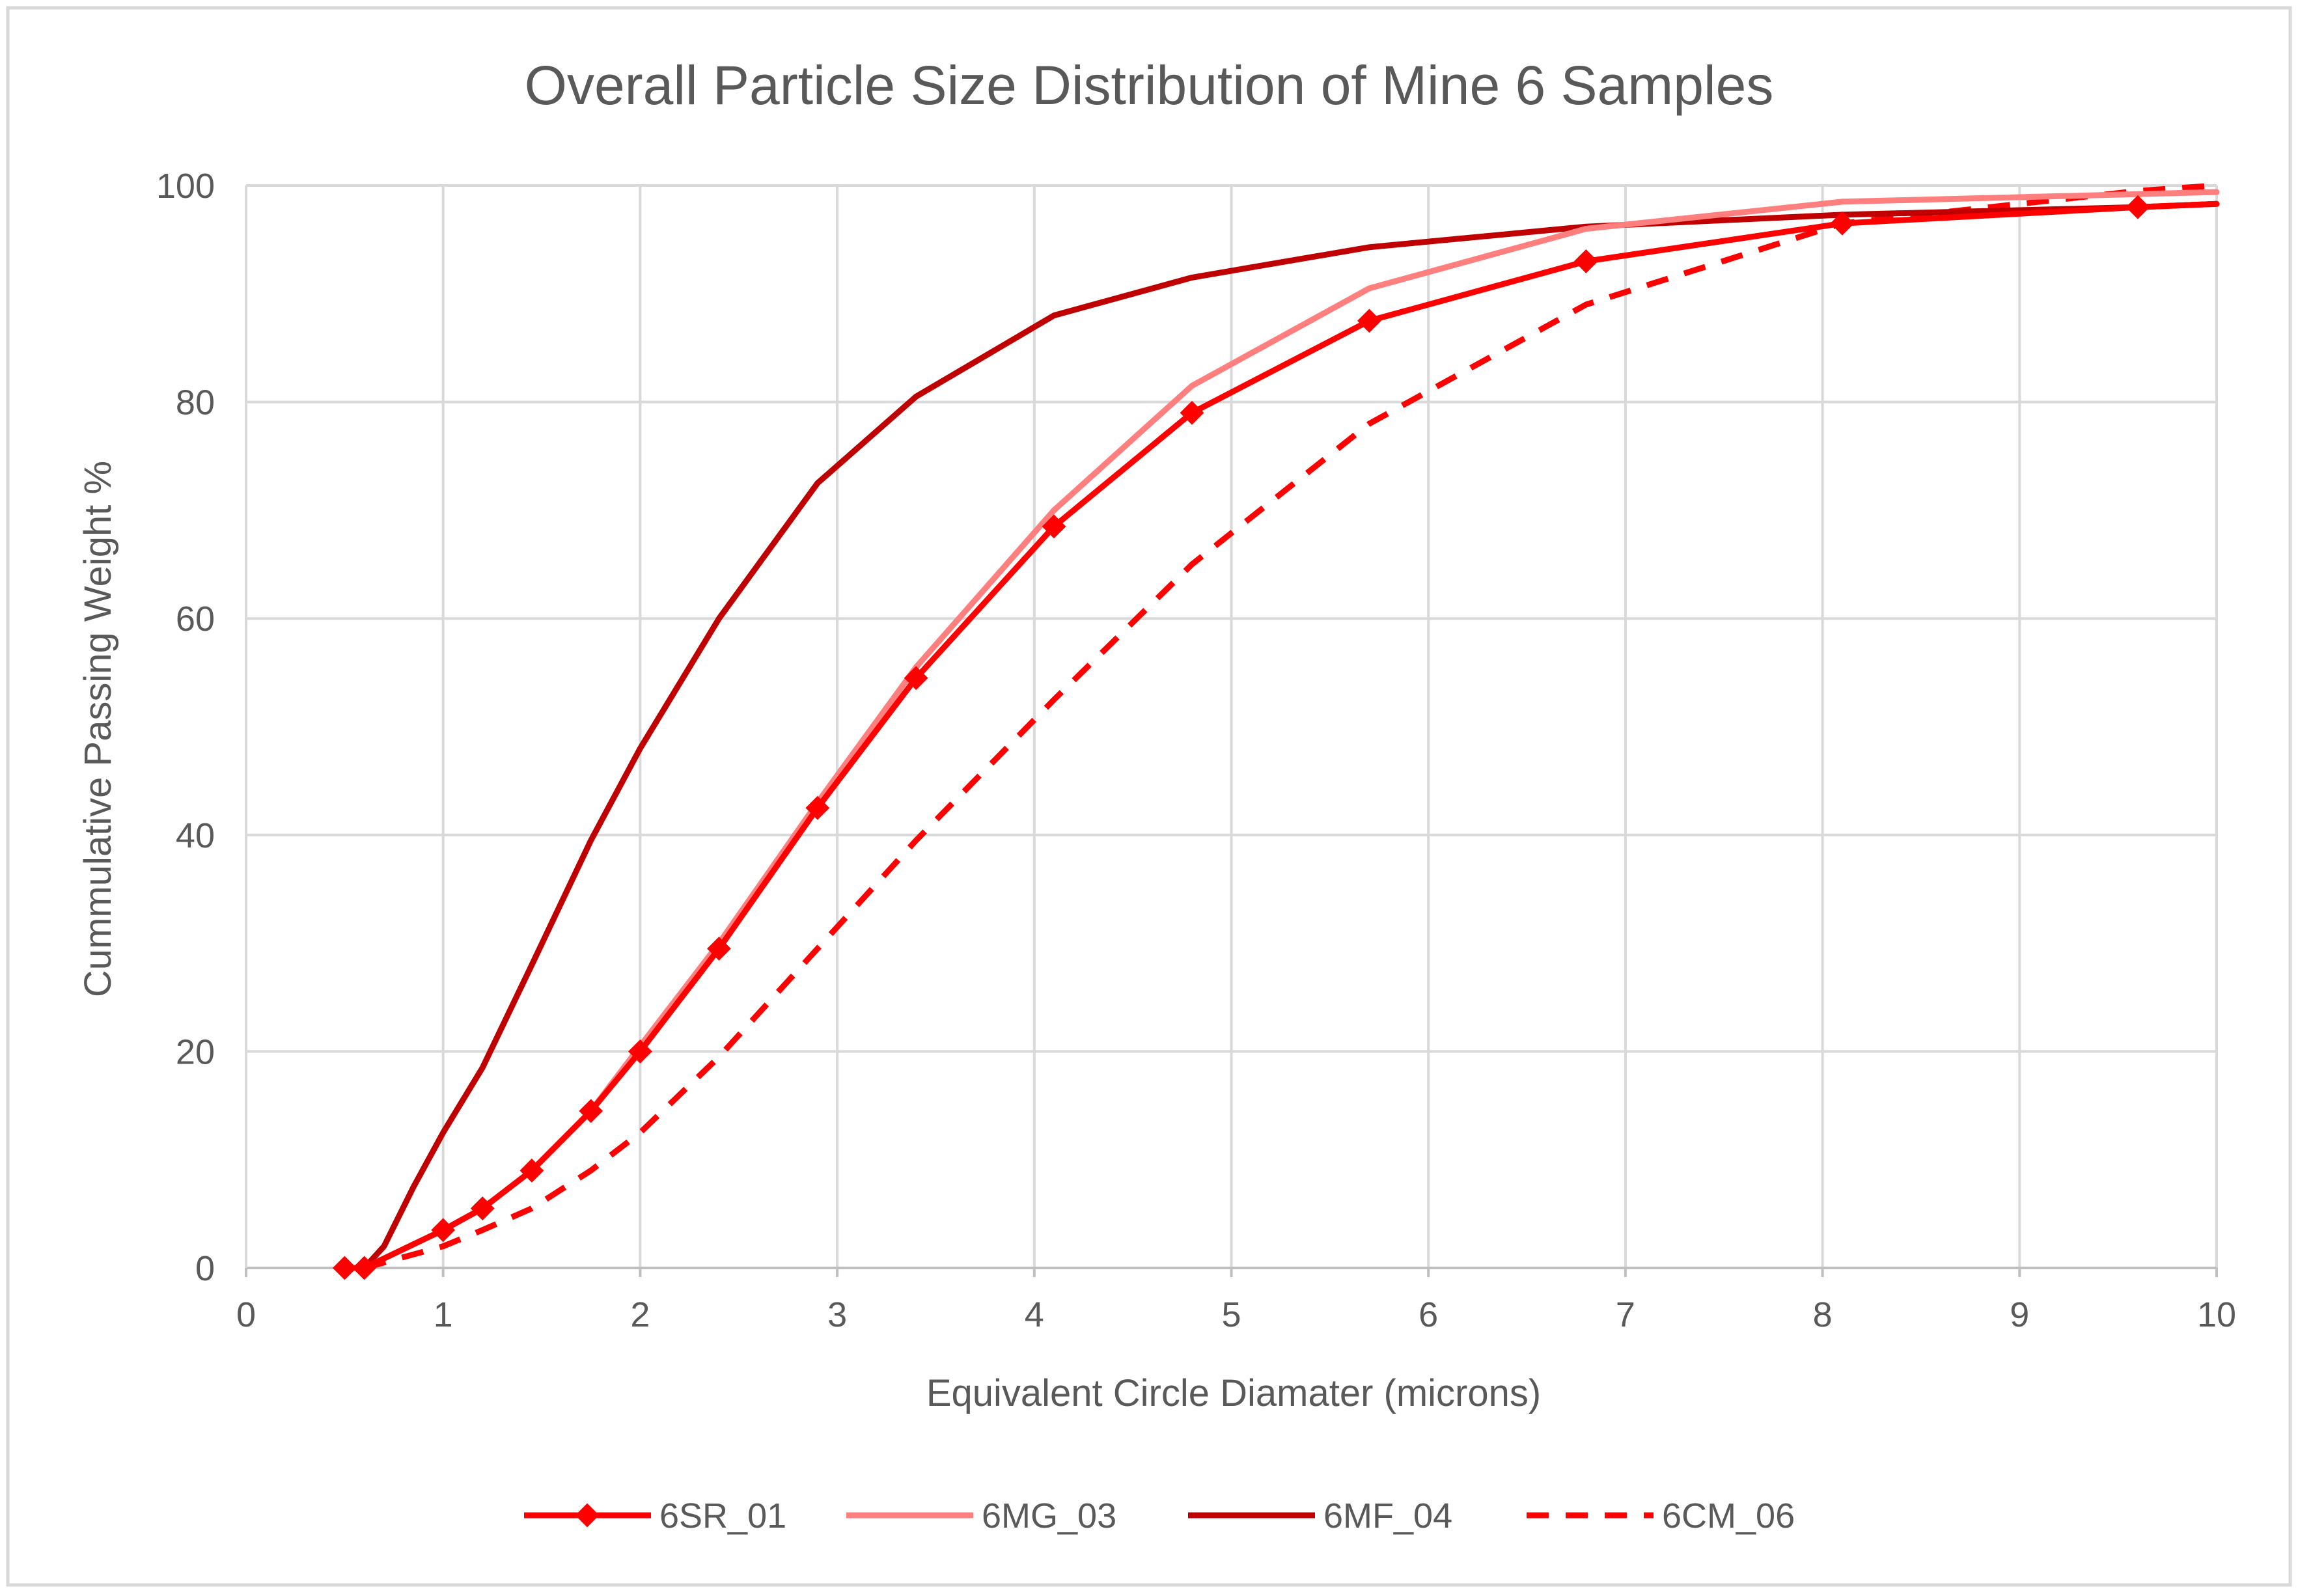 This screenshot has height=1596, width=2298. What do you see at coordinates (2020, 1314) in the screenshot?
I see `x-tick-label: 9` at bounding box center [2020, 1314].